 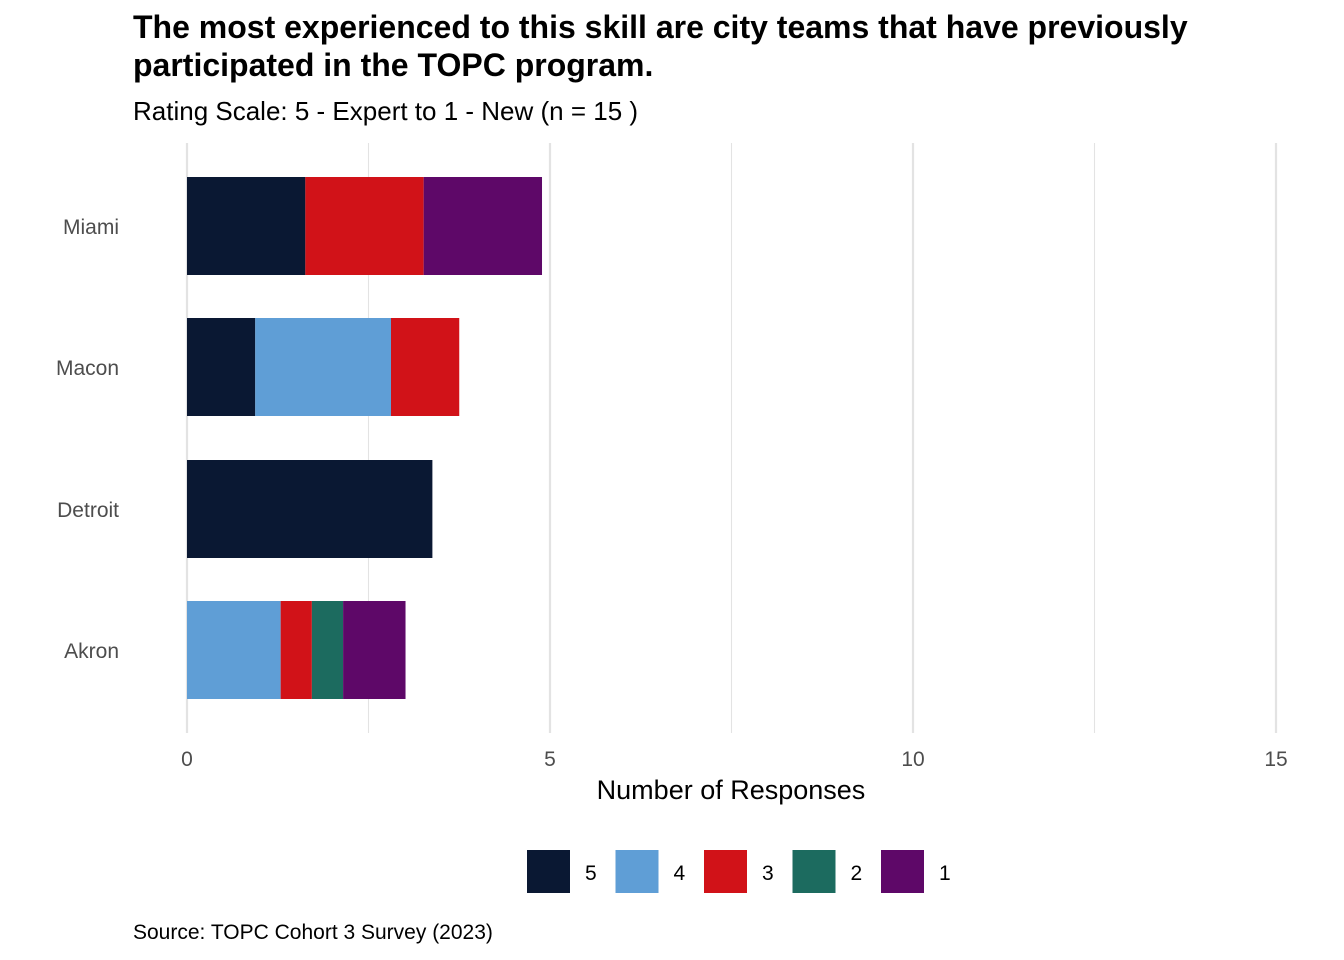 I want to click on y-tick-label-macon: Macon, so click(x=87, y=368).